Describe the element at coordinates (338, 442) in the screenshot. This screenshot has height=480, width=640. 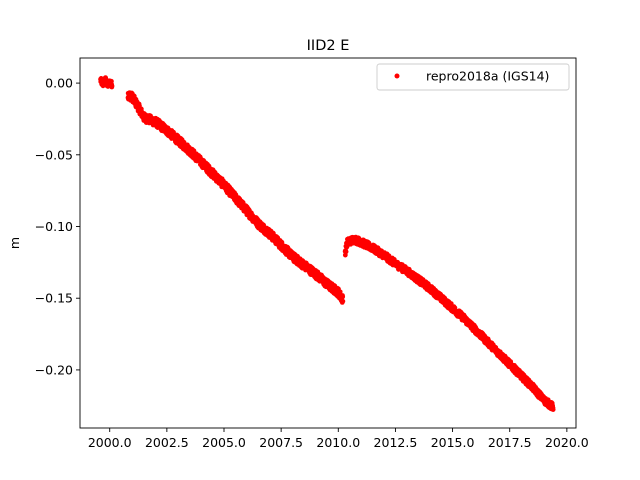
I see `x-tick-label: 2010.0` at that location.